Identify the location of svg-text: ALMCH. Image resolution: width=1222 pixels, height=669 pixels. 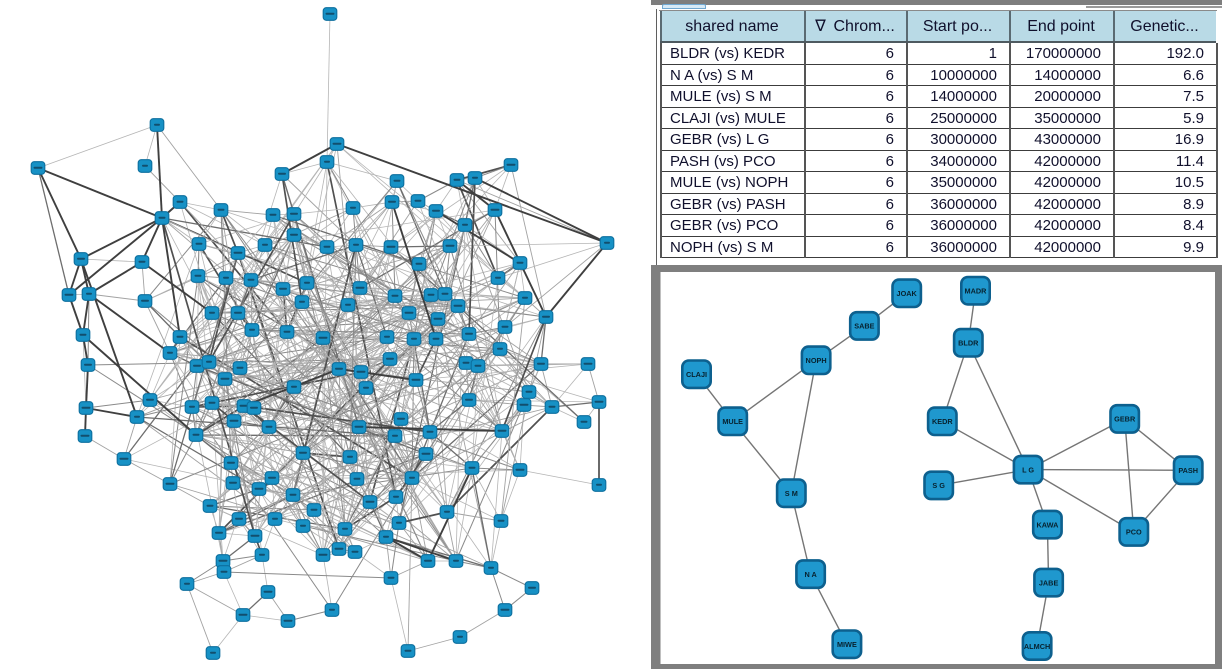
(1037, 645).